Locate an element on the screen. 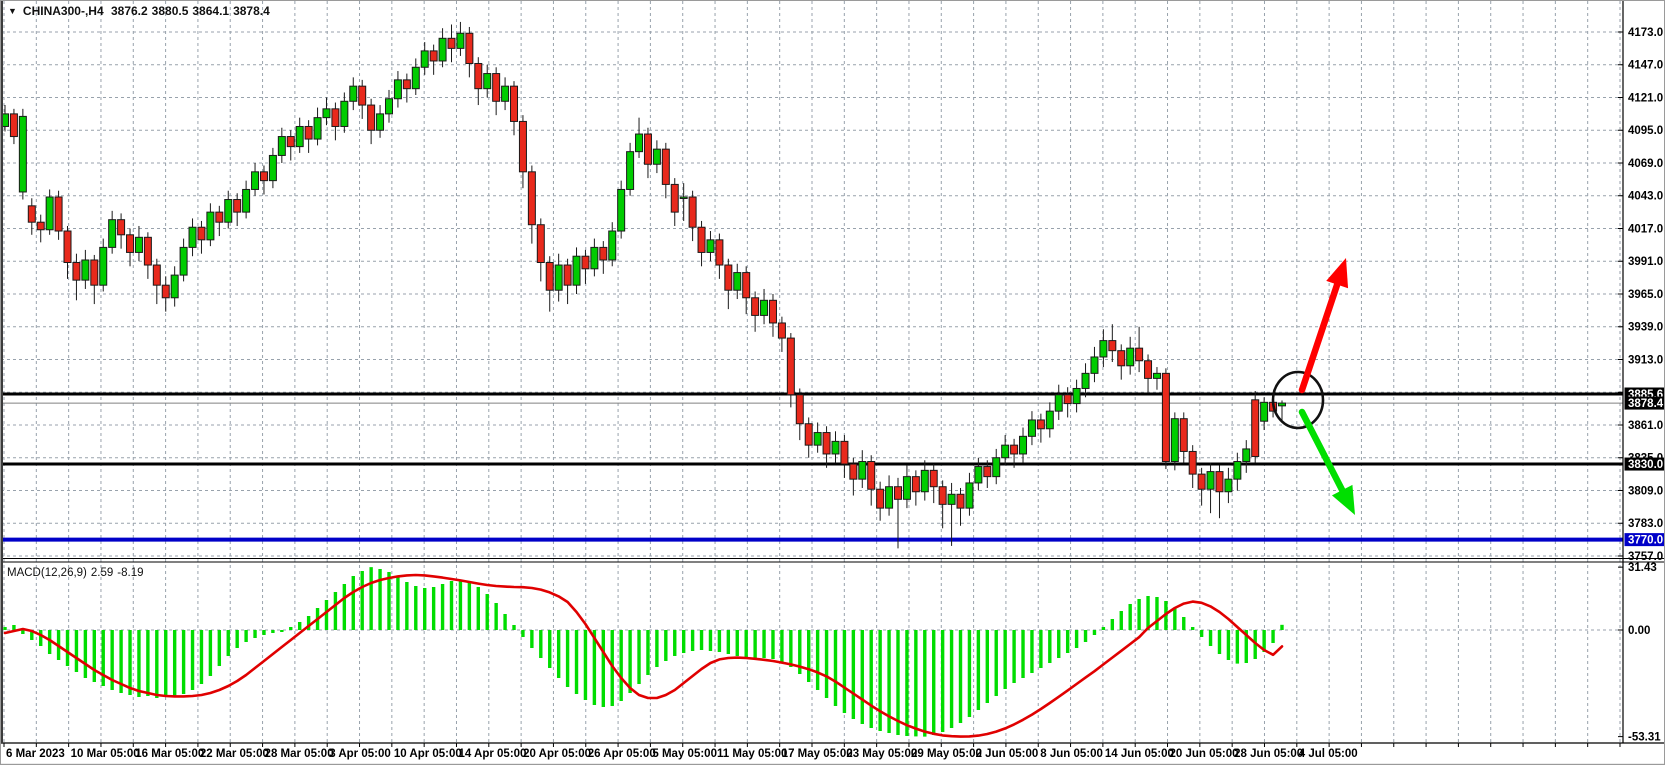 This screenshot has height=765, width=1665. svg-text: 4173.0 is located at coordinates (1645, 33).